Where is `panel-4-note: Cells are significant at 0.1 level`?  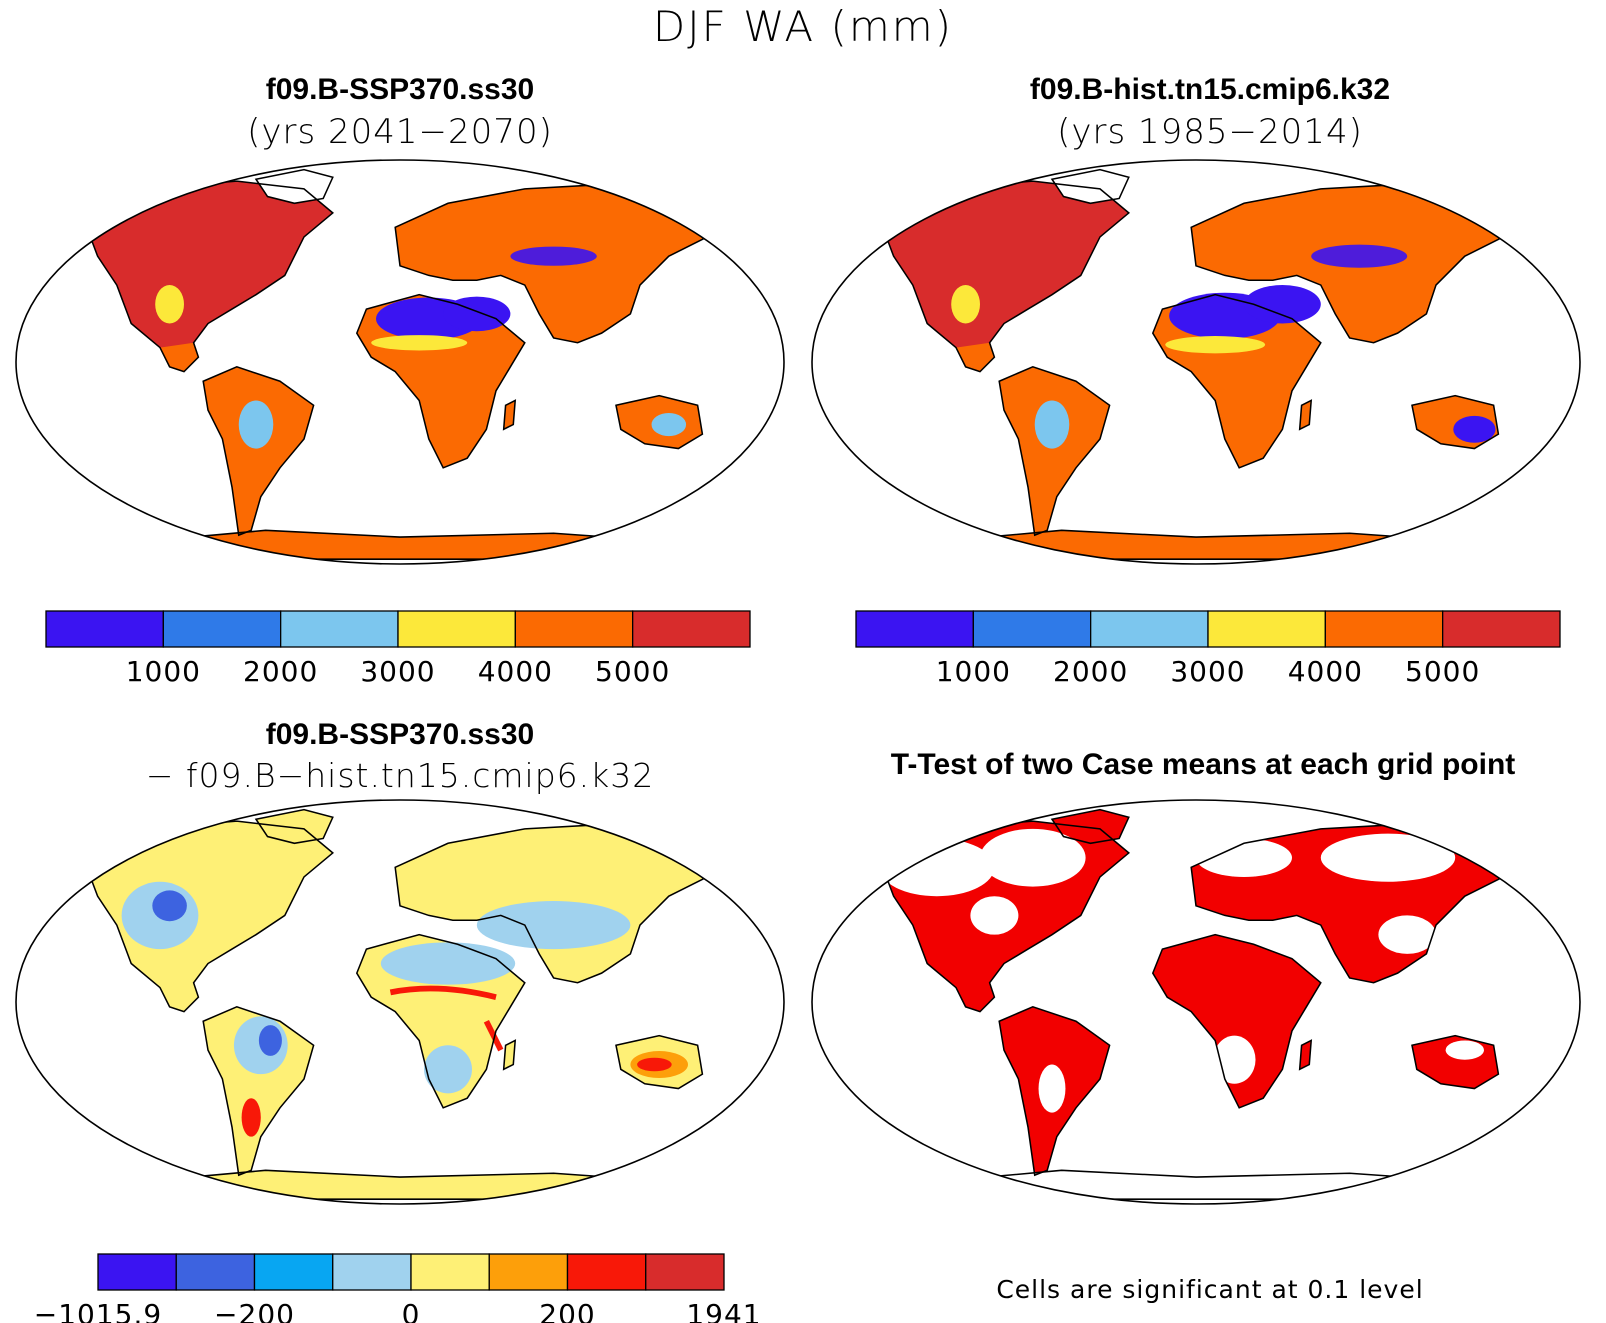
panel-4-note: Cells are significant at 0.1 level is located at coordinates (1210, 1289).